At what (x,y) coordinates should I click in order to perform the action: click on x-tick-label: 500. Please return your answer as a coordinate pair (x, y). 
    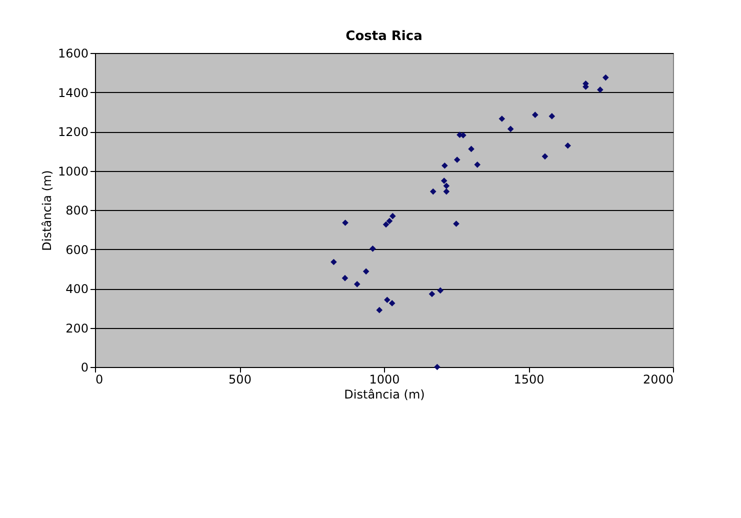
    Looking at the image, I should click on (240, 379).